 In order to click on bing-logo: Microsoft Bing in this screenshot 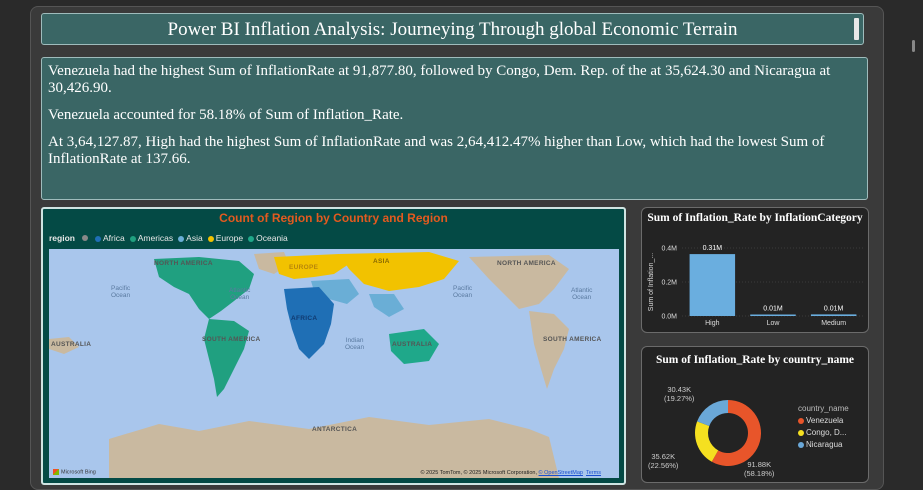, I will do `click(74, 471)`.